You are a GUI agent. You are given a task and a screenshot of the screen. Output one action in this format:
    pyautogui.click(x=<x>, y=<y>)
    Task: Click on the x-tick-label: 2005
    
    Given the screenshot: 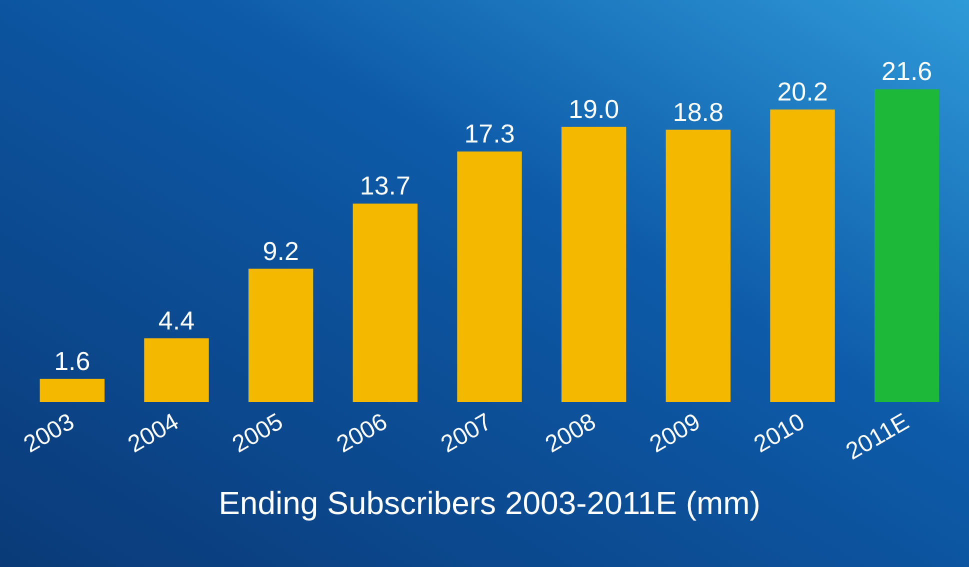 What is the action you would take?
    pyautogui.click(x=258, y=433)
    